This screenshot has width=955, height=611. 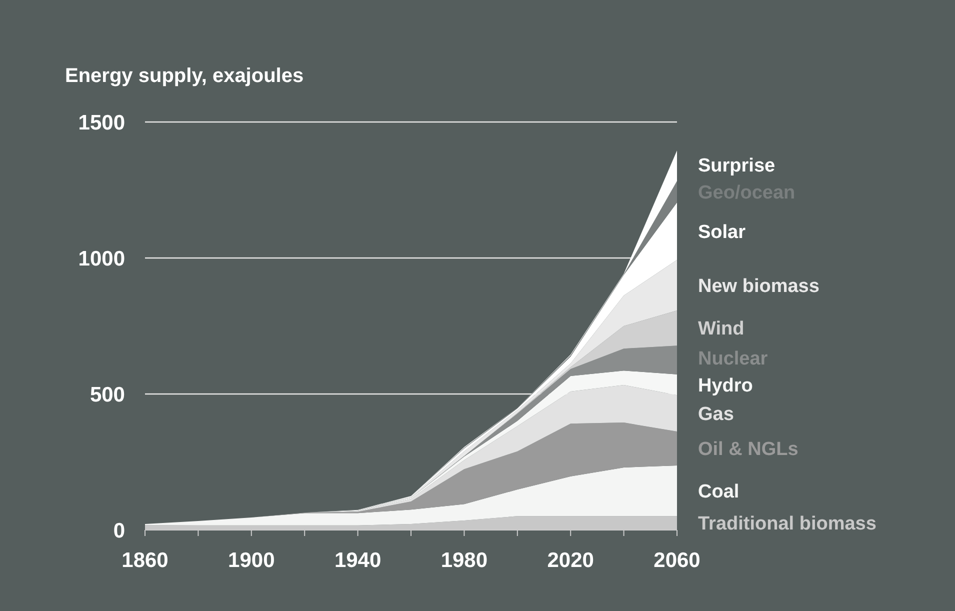 I want to click on series-label: Surprise, so click(x=737, y=165).